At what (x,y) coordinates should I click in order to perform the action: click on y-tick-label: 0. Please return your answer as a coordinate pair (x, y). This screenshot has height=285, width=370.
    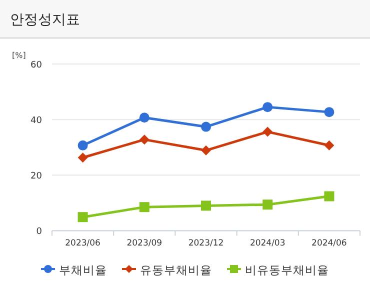
    Looking at the image, I should click on (39, 232).